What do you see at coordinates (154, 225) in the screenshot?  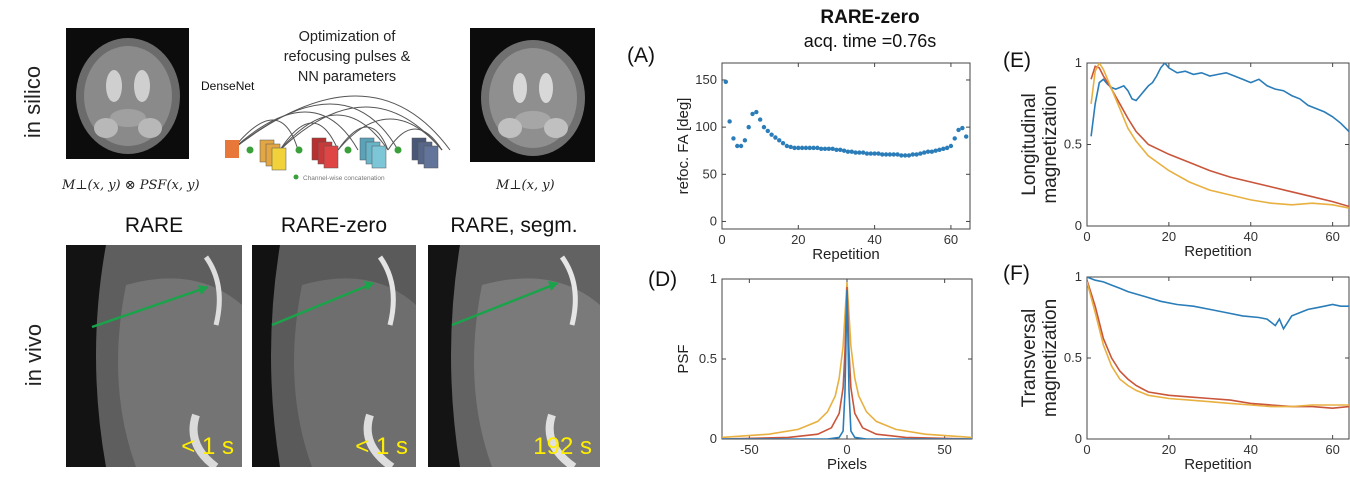 I see `vivo-title-rare: RARE` at bounding box center [154, 225].